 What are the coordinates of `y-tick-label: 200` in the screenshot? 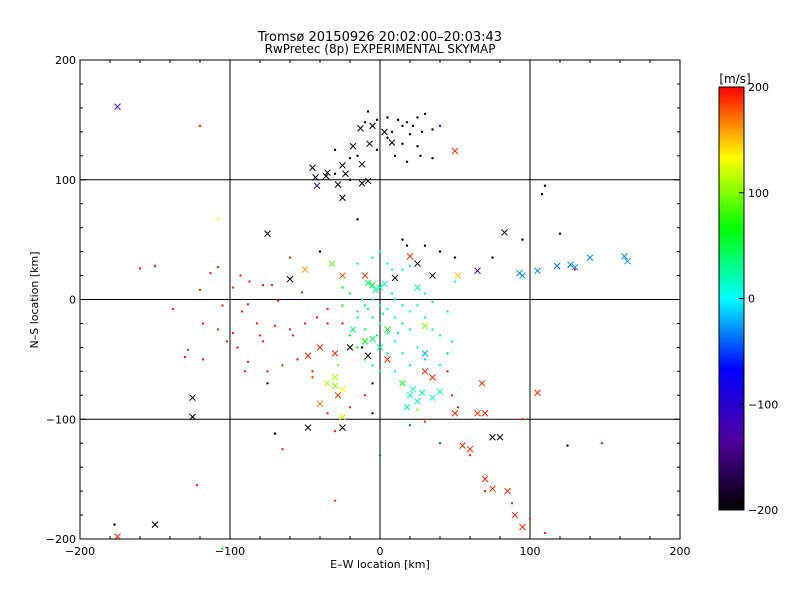 It's located at (65, 60).